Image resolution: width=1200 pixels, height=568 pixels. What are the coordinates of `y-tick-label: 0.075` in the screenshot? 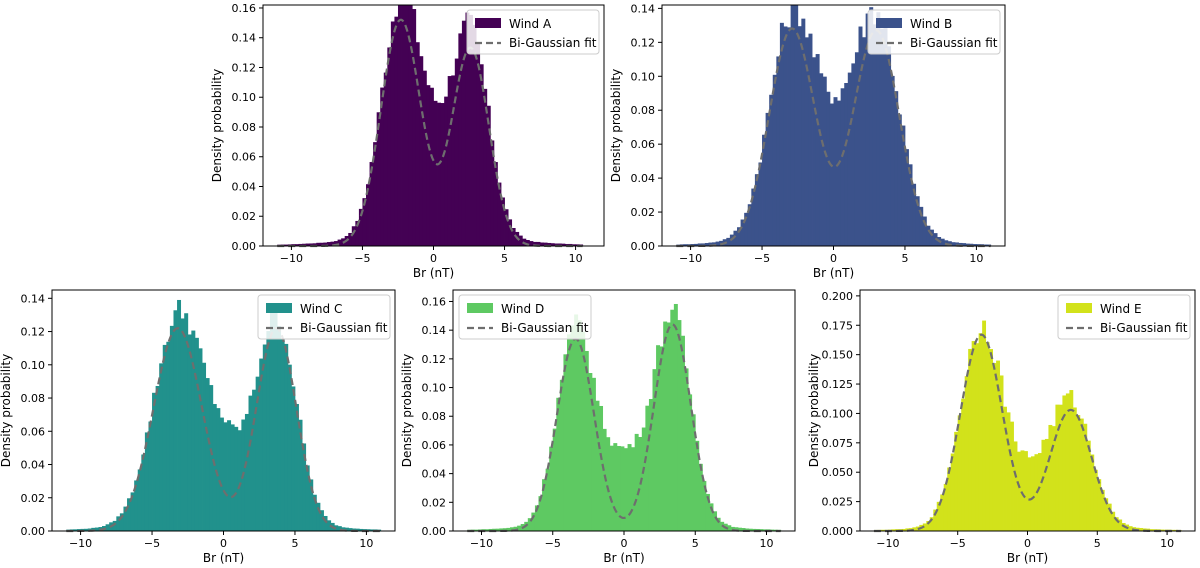 It's located at (838, 443).